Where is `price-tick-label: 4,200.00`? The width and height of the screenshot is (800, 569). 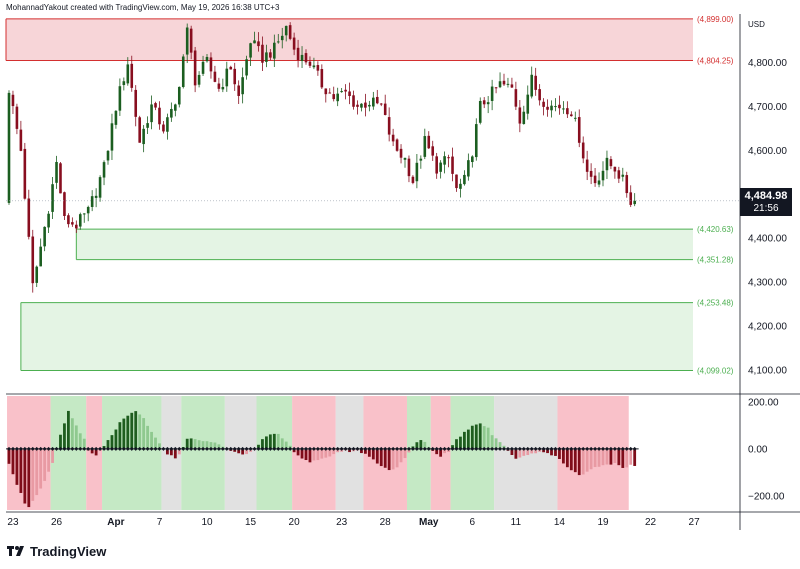
price-tick-label: 4,200.00 is located at coordinates (767, 327).